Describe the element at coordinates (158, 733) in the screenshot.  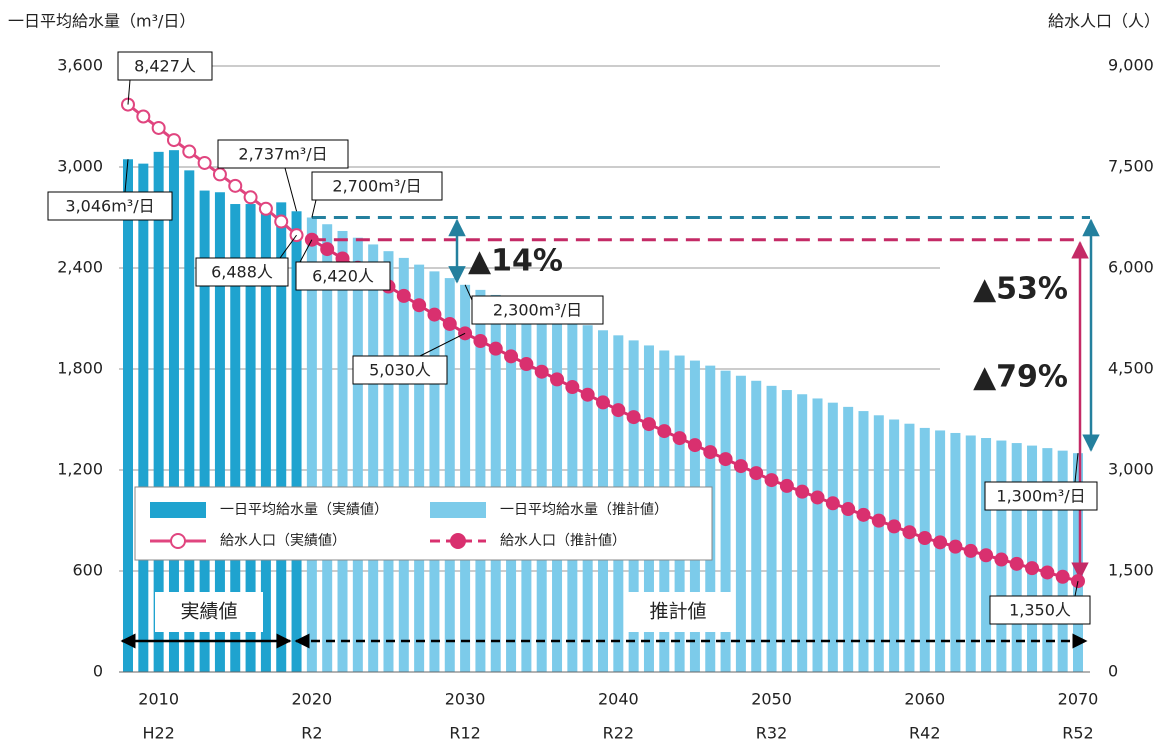
I see `x-era-label: H22` at that location.